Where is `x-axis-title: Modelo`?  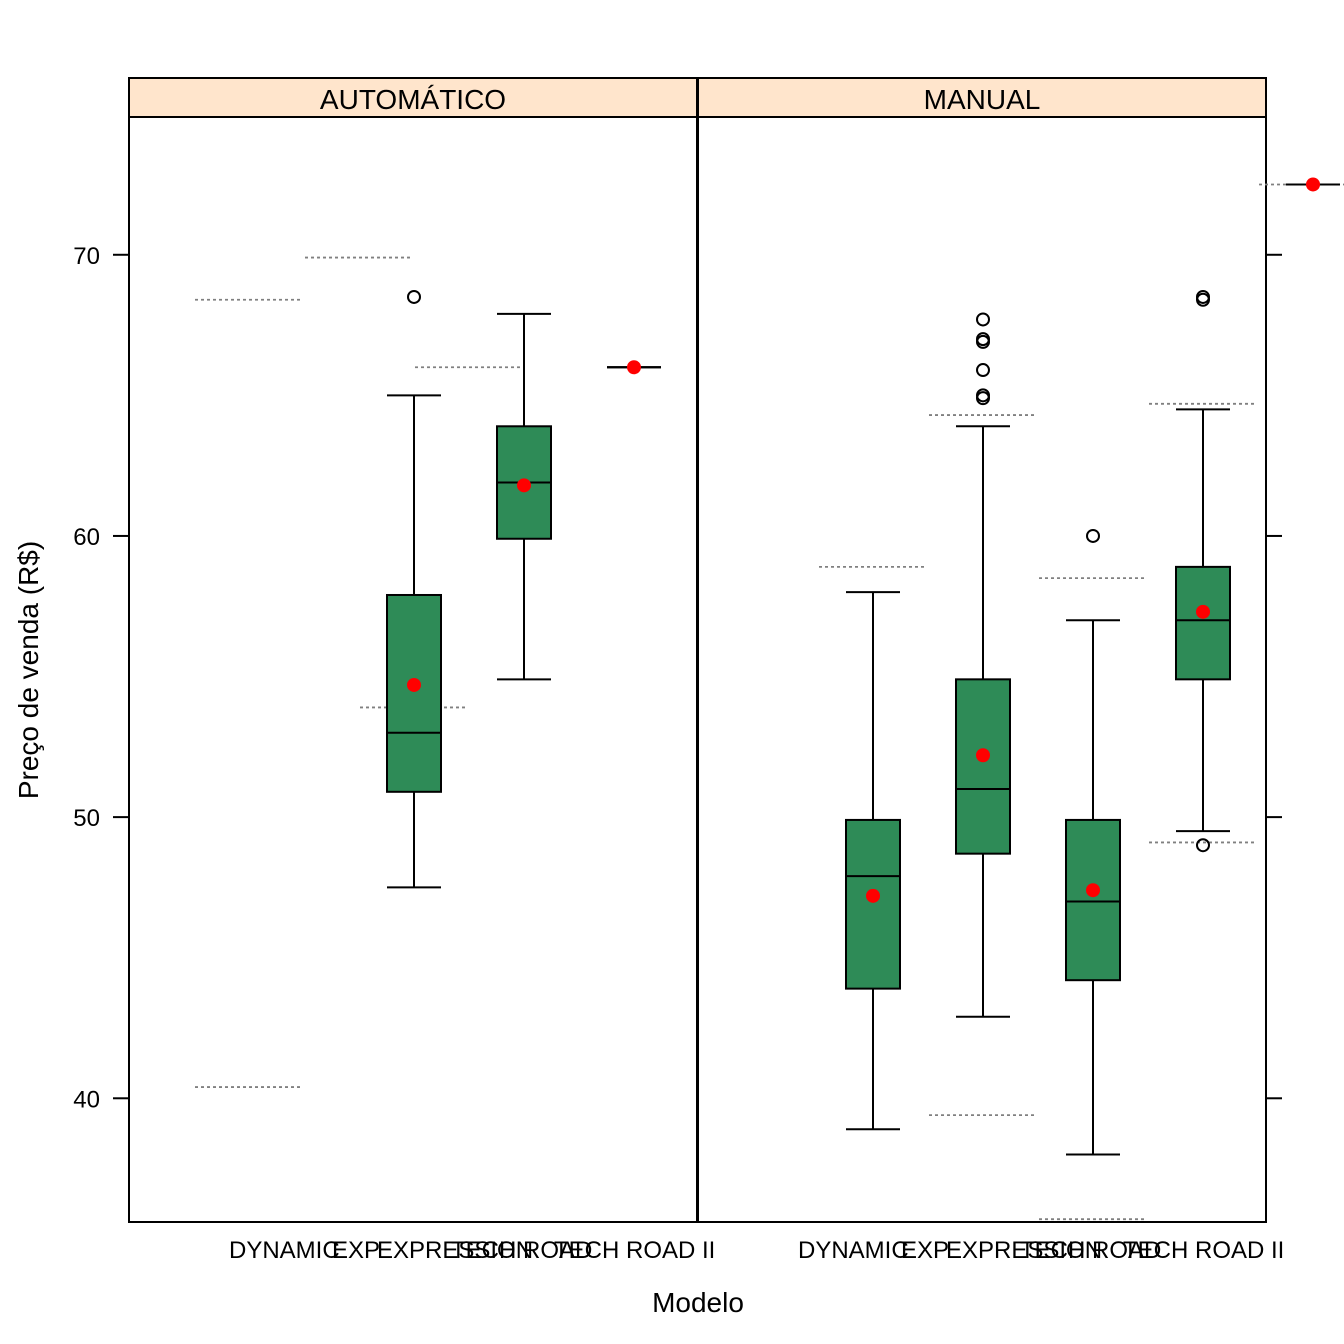
x-axis-title: Modelo is located at coordinates (698, 1302).